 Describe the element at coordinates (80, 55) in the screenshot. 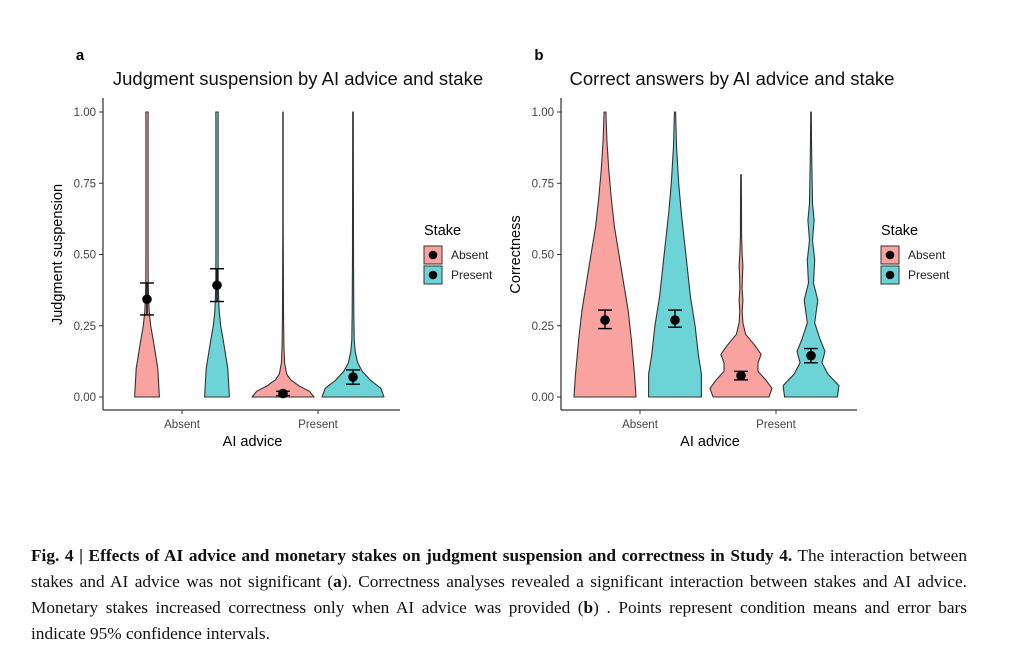

I see `panel-letter: a` at that location.